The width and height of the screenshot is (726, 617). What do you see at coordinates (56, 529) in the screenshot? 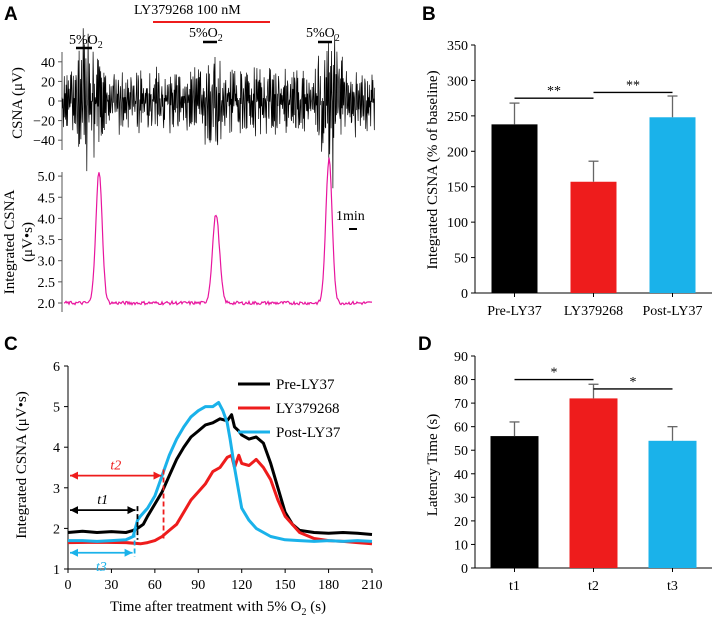
I see `y-tick-label: 2` at bounding box center [56, 529].